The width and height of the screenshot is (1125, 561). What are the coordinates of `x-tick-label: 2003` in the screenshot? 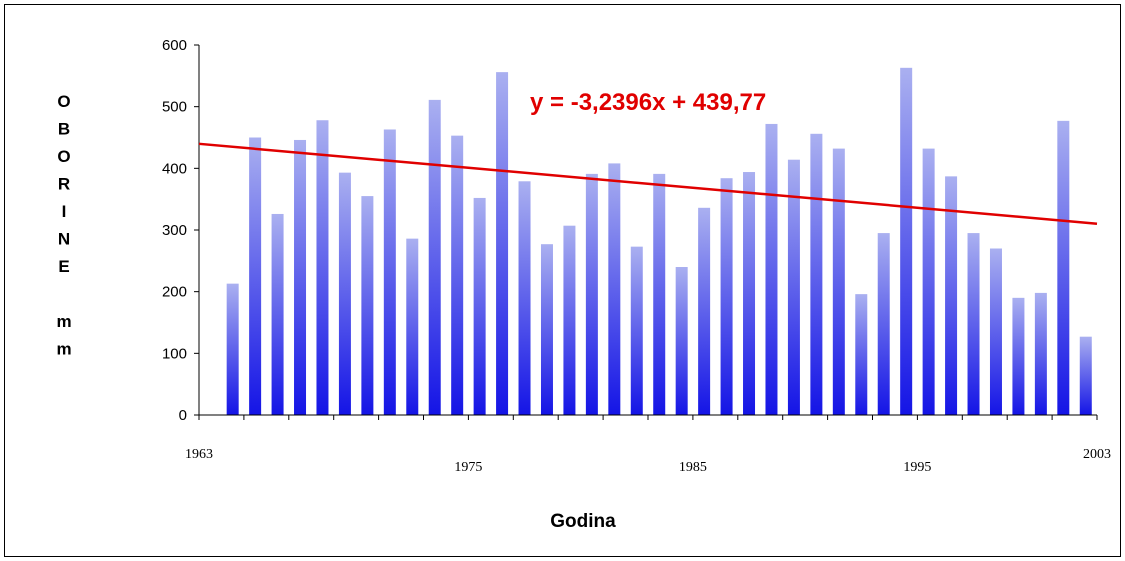 It's located at (1097, 454).